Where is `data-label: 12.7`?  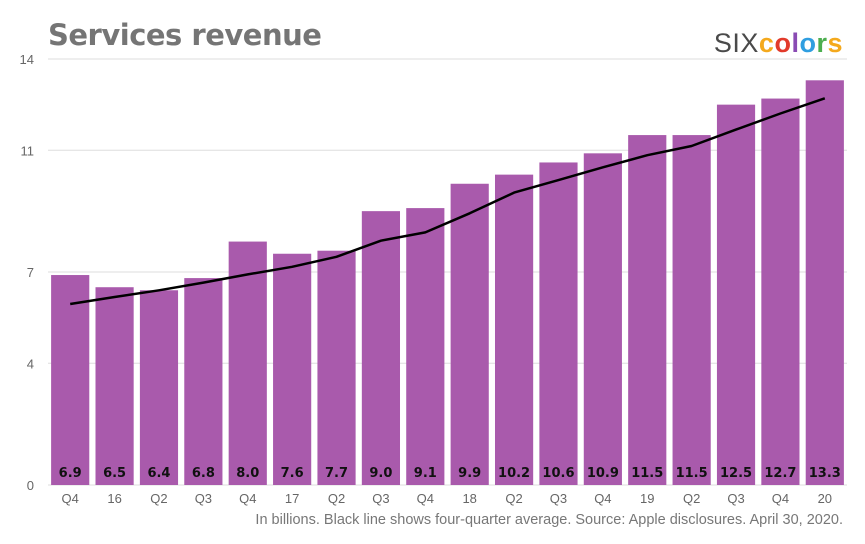 data-label: 12.7 is located at coordinates (780, 473).